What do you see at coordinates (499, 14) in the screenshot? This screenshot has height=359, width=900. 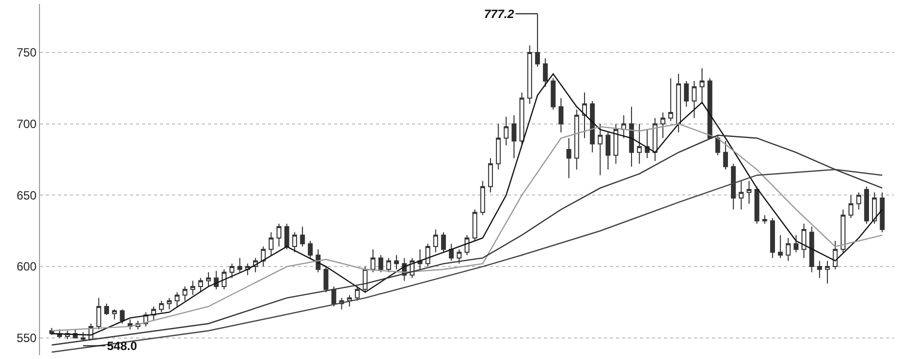 I see `annotation: 777.2` at bounding box center [499, 14].